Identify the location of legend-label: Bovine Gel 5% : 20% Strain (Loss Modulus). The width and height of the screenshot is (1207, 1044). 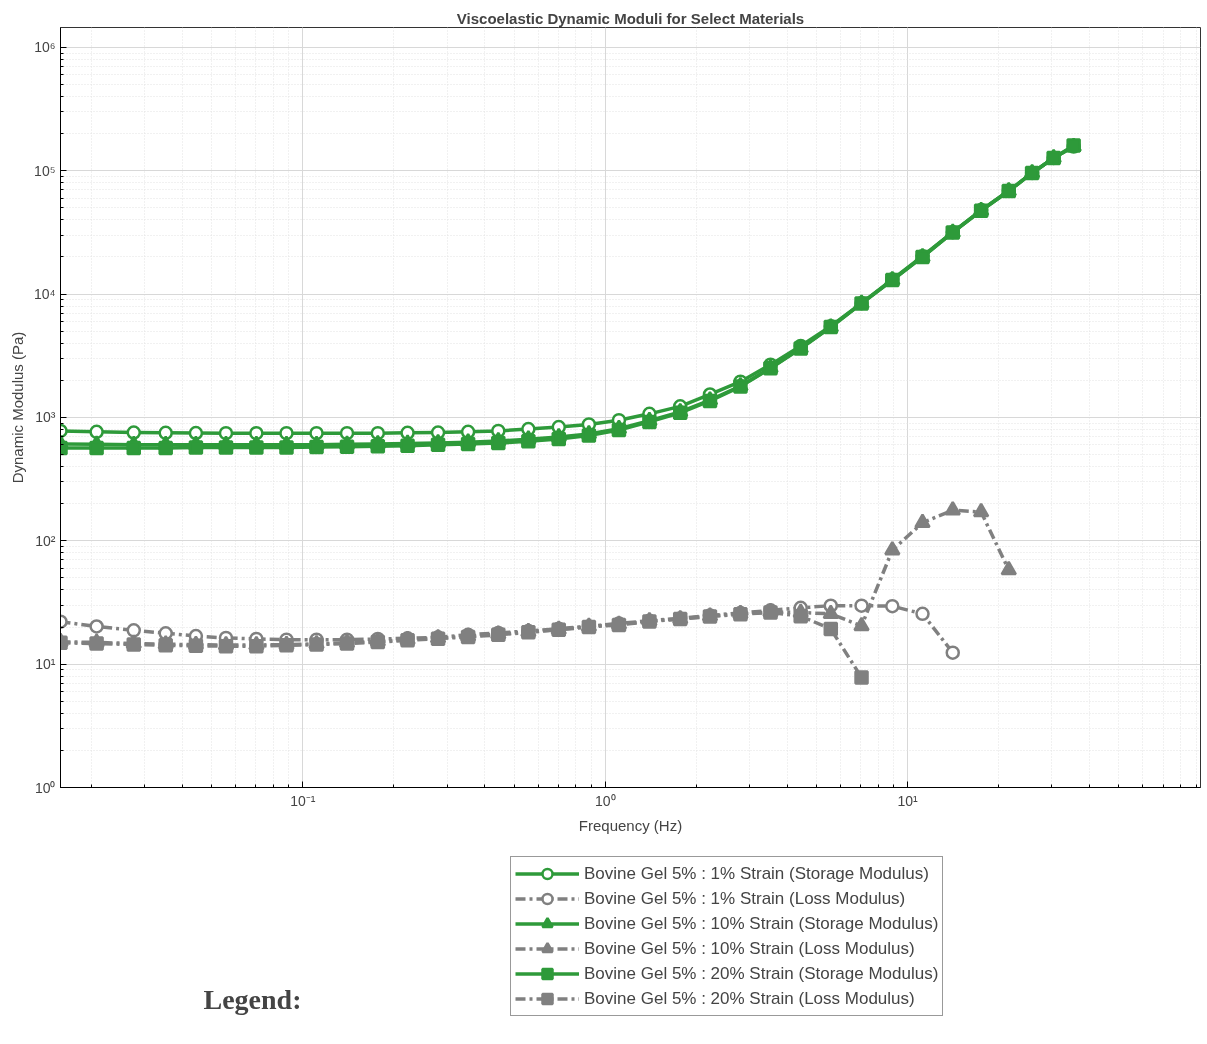
(749, 998).